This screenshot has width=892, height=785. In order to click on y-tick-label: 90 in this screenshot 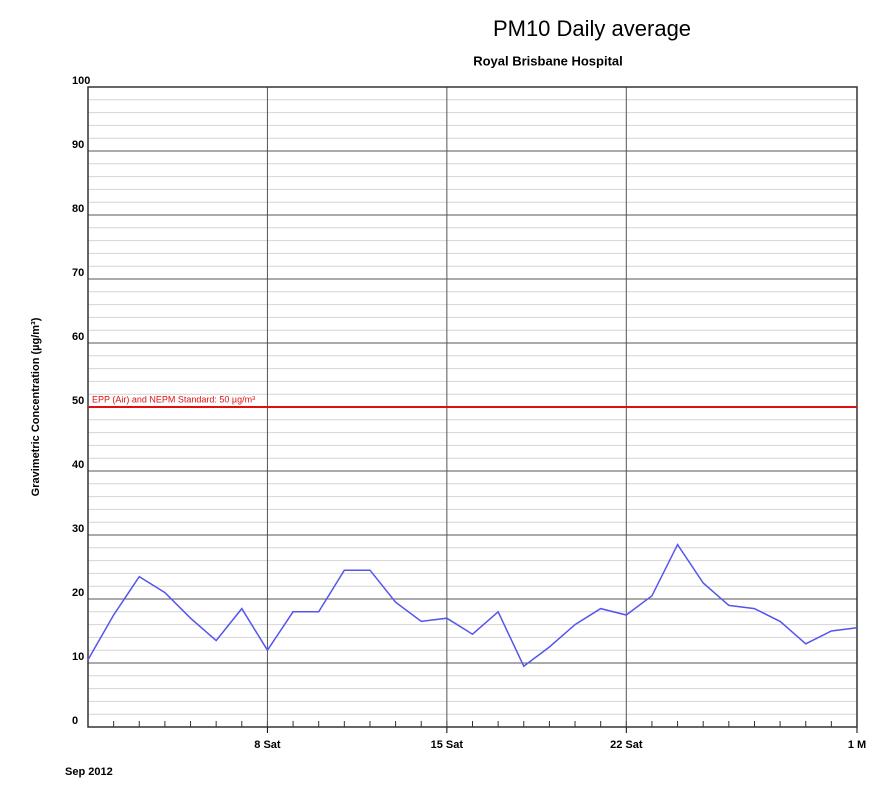, I will do `click(78, 145)`.